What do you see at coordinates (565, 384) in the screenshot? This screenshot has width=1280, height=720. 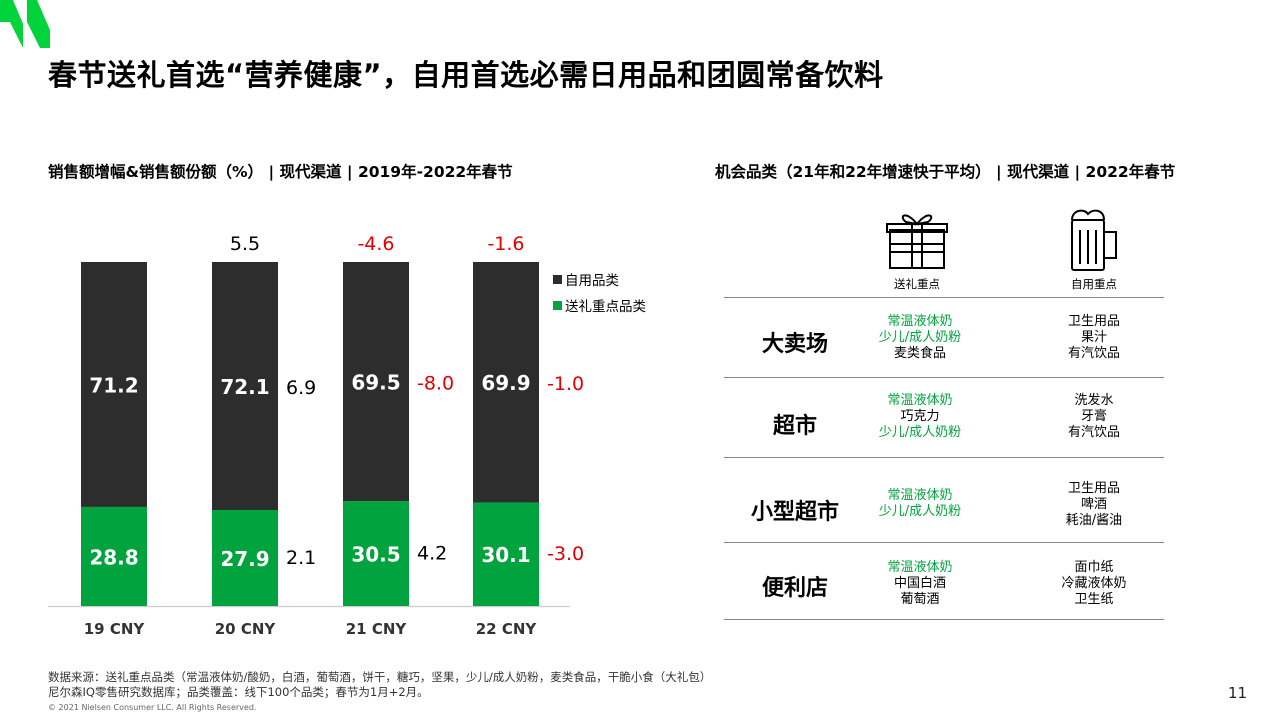 I see `own-growth-label: -1.0` at bounding box center [565, 384].